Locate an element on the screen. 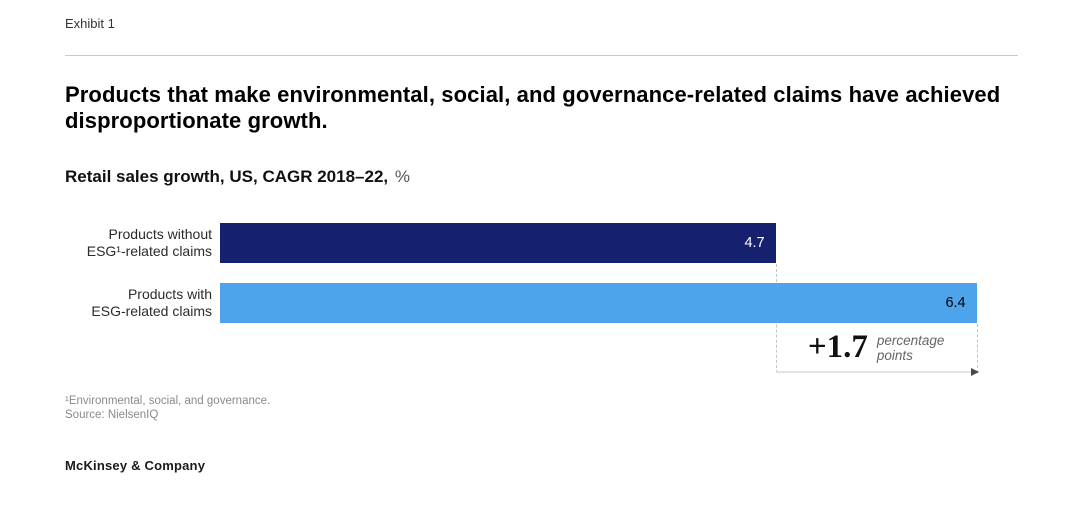 The width and height of the screenshot is (1080, 506). bar-row-without-esg: Products without ESG¹-related claims 4.7 is located at coordinates (541, 243).